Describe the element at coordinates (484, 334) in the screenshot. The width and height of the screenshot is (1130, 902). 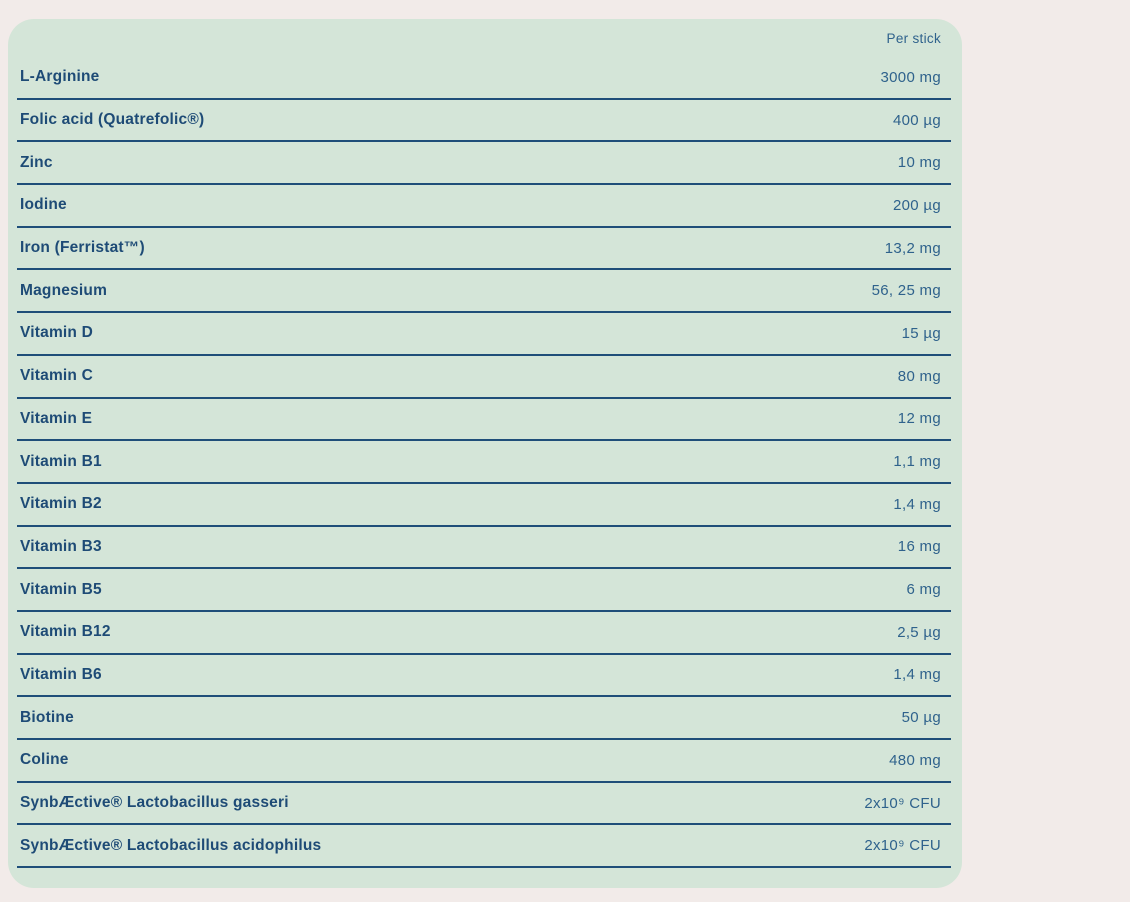
I see `table-row: Vitamin D 15 µg` at that location.